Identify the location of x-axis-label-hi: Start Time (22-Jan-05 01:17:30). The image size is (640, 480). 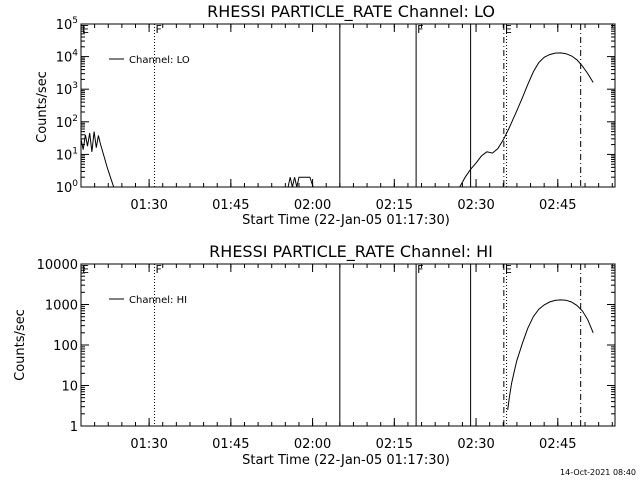
(346, 460).